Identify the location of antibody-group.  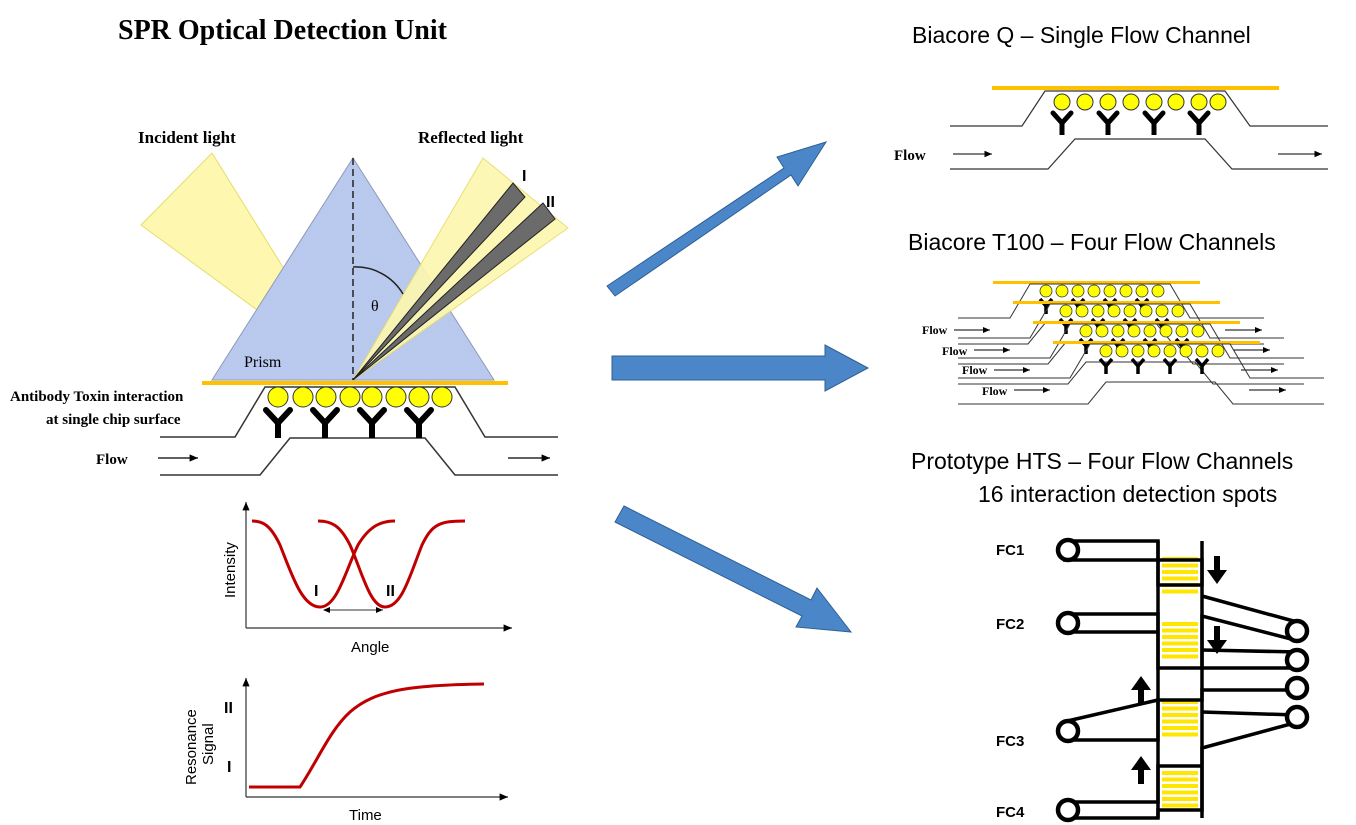
(358, 412).